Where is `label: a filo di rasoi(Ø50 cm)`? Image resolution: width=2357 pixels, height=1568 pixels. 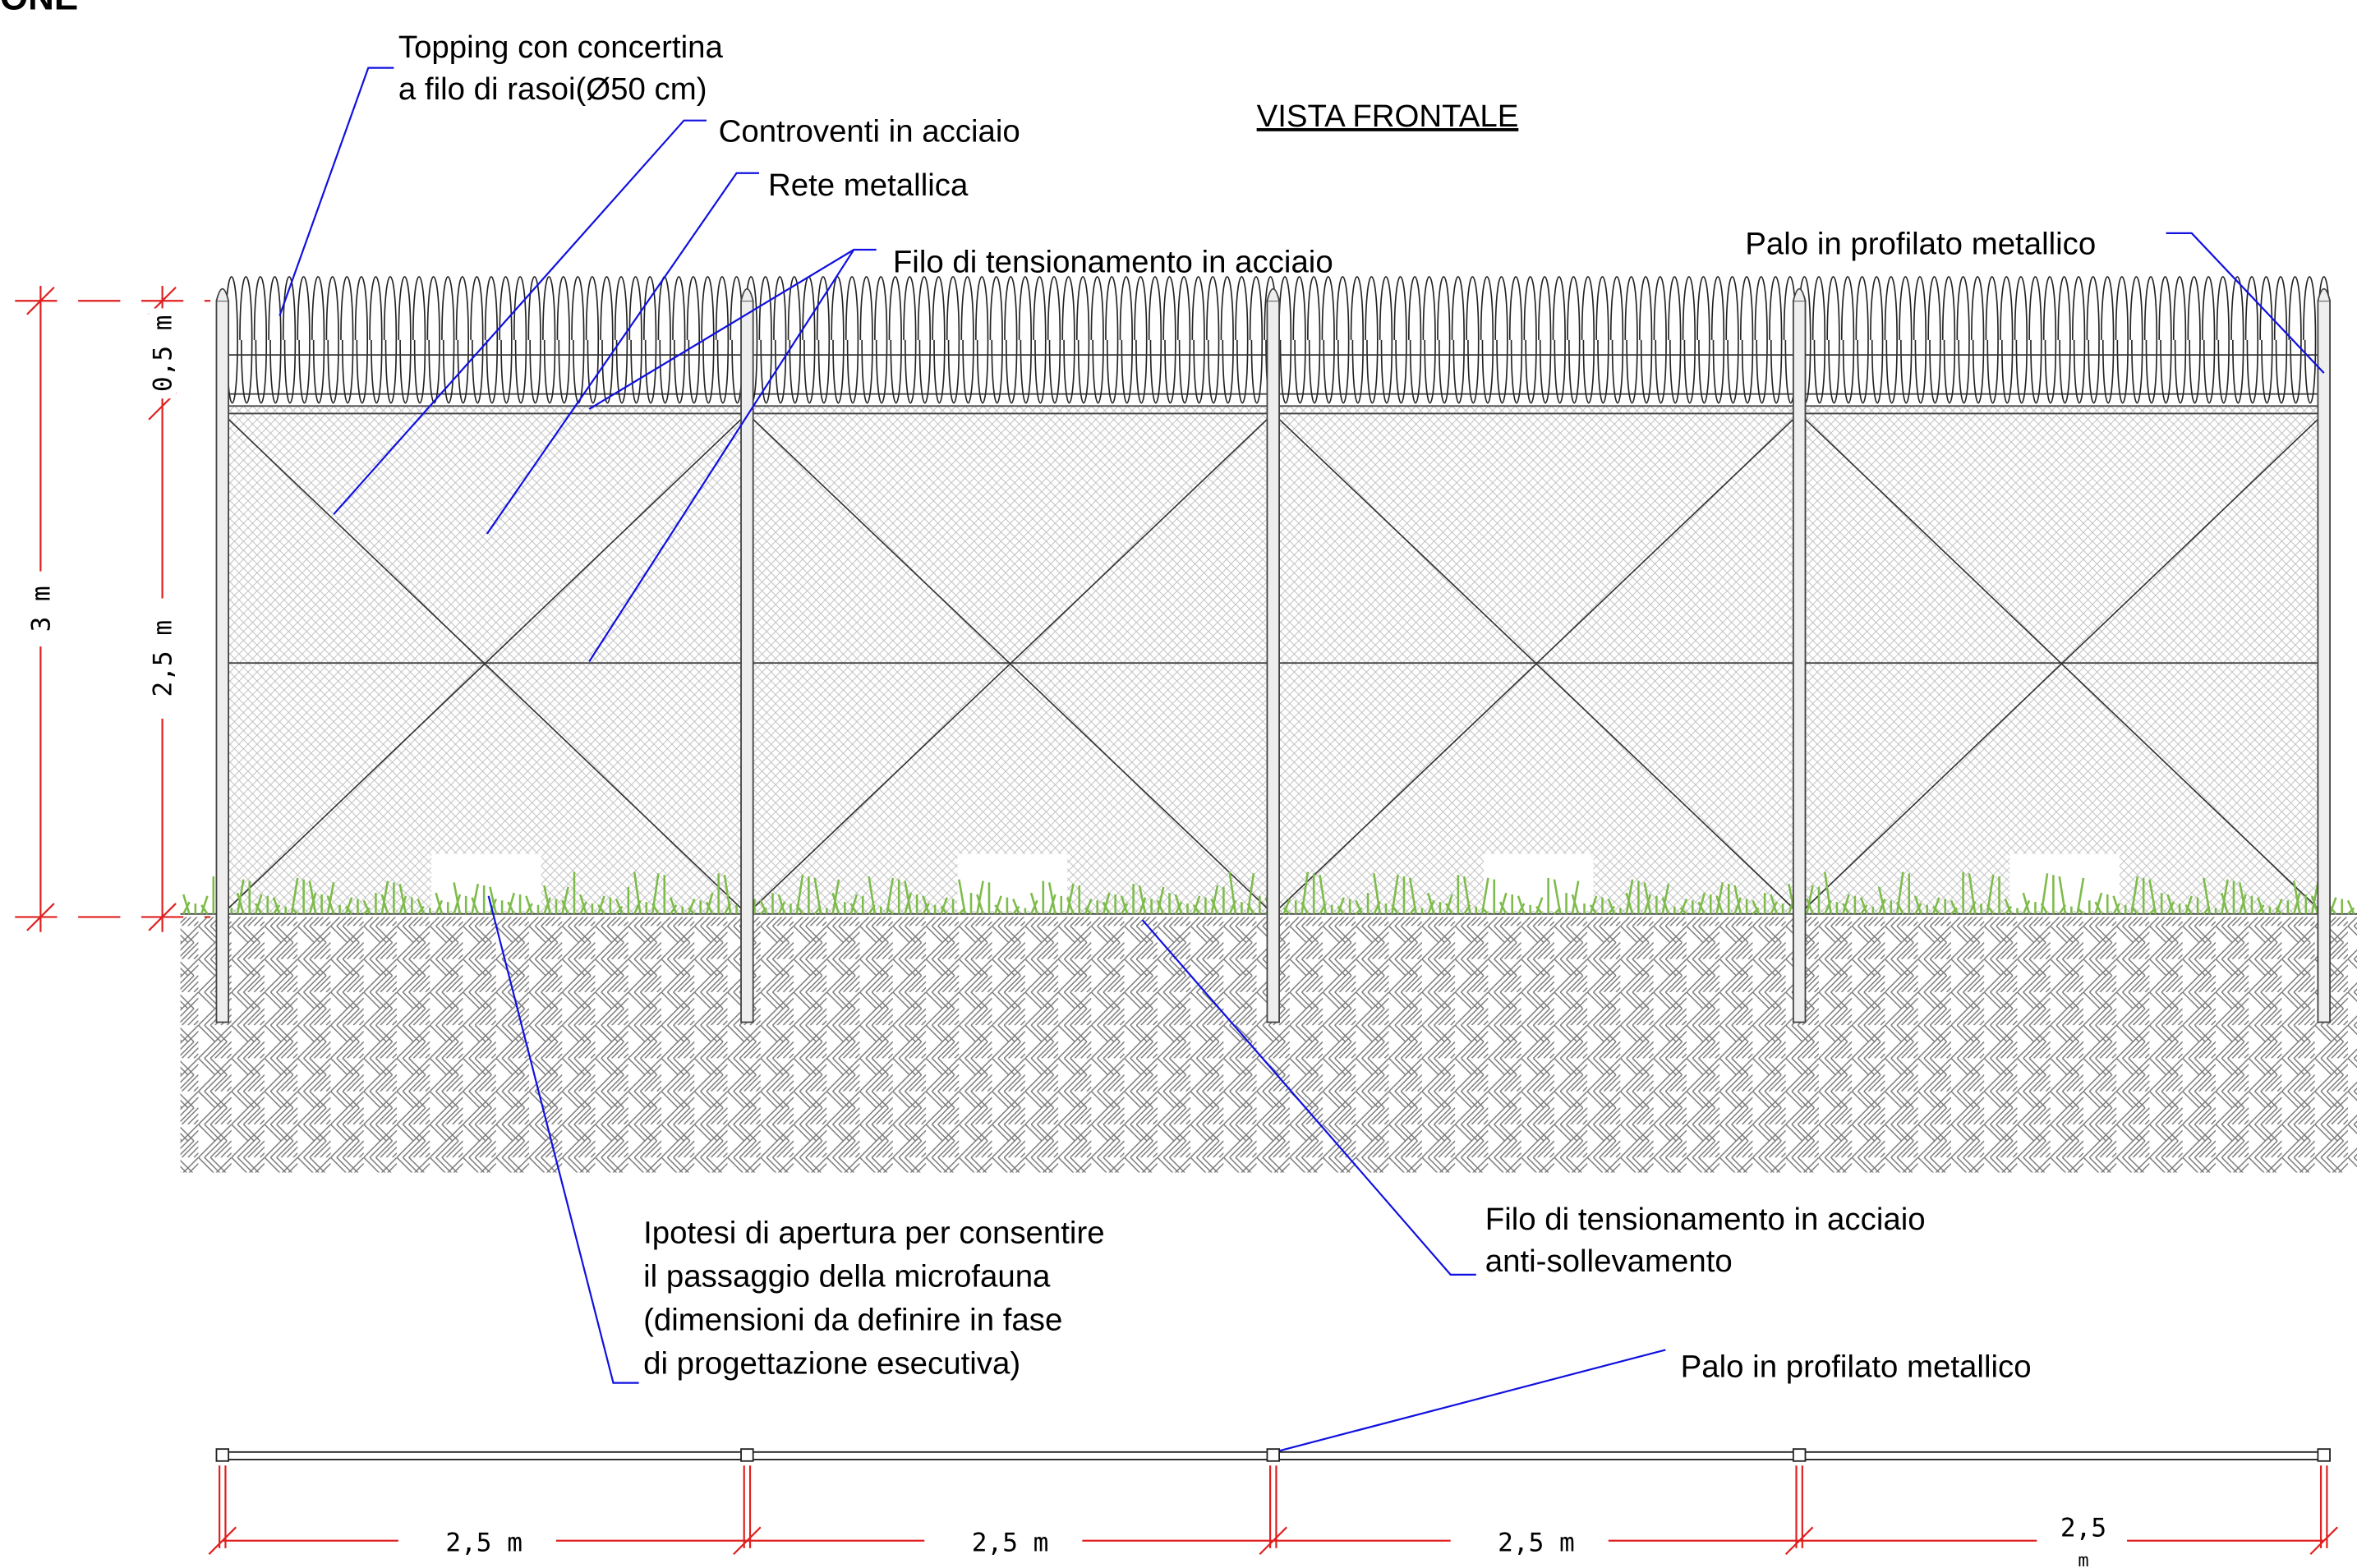
label: a filo di rasoi(Ø50 cm) is located at coordinates (552, 89).